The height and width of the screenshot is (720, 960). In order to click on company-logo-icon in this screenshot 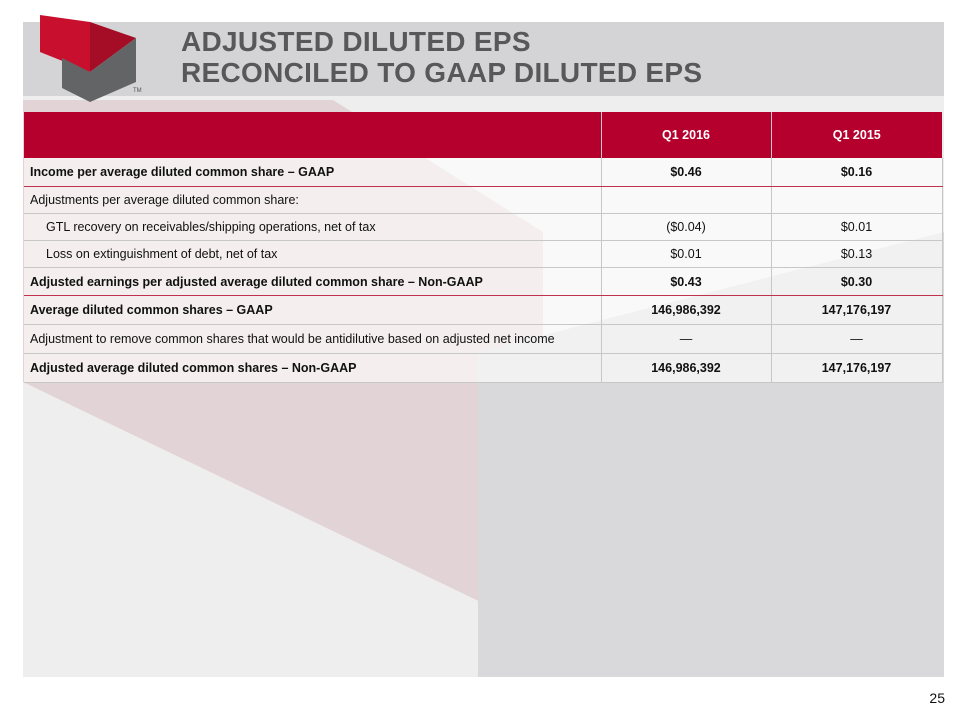, I will do `click(88, 58)`.